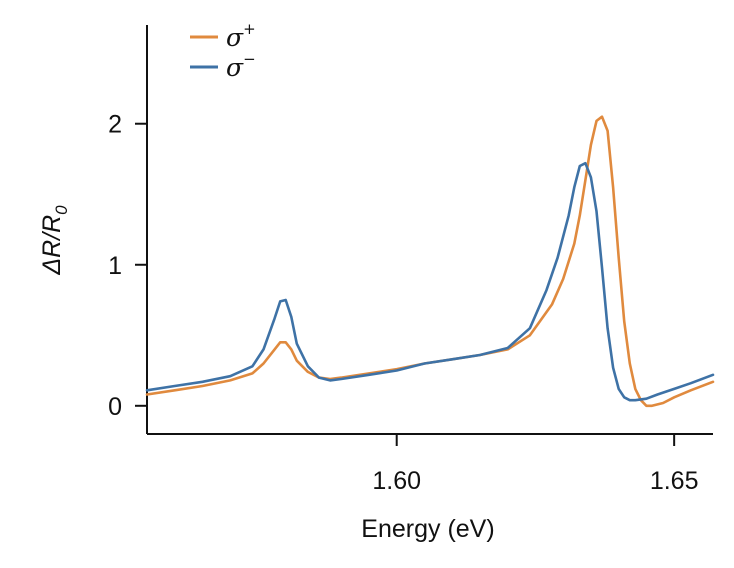  What do you see at coordinates (427, 529) in the screenshot?
I see `x-axis-label: Energy (eV)` at bounding box center [427, 529].